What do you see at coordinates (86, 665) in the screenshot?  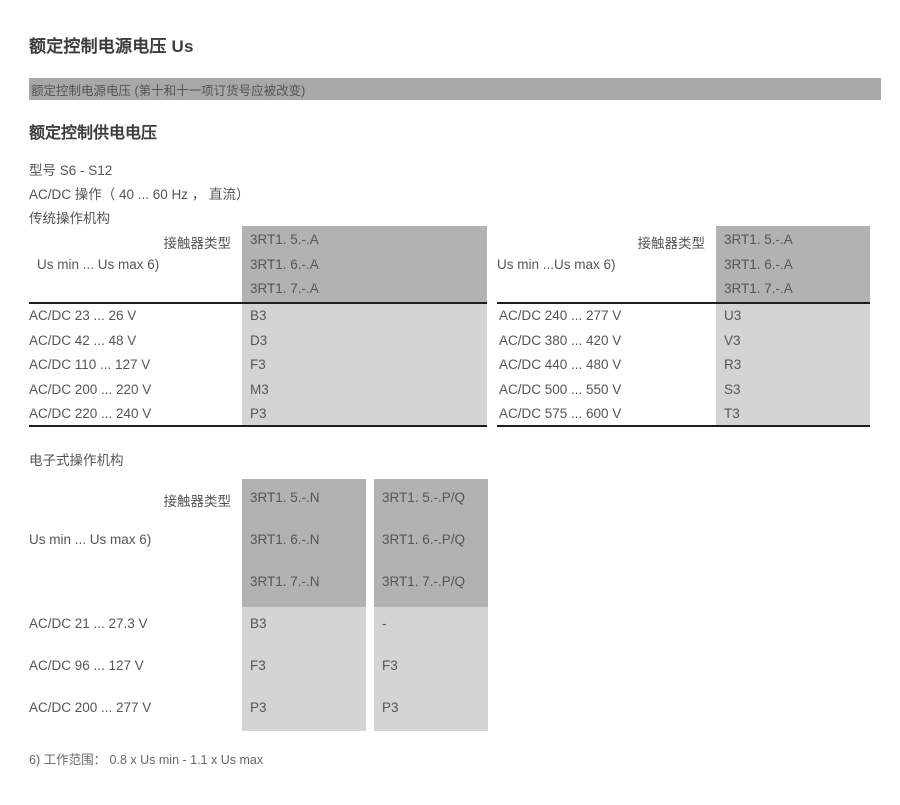 I see `table-row-voltage: AC/DC 96 ... 127 V` at bounding box center [86, 665].